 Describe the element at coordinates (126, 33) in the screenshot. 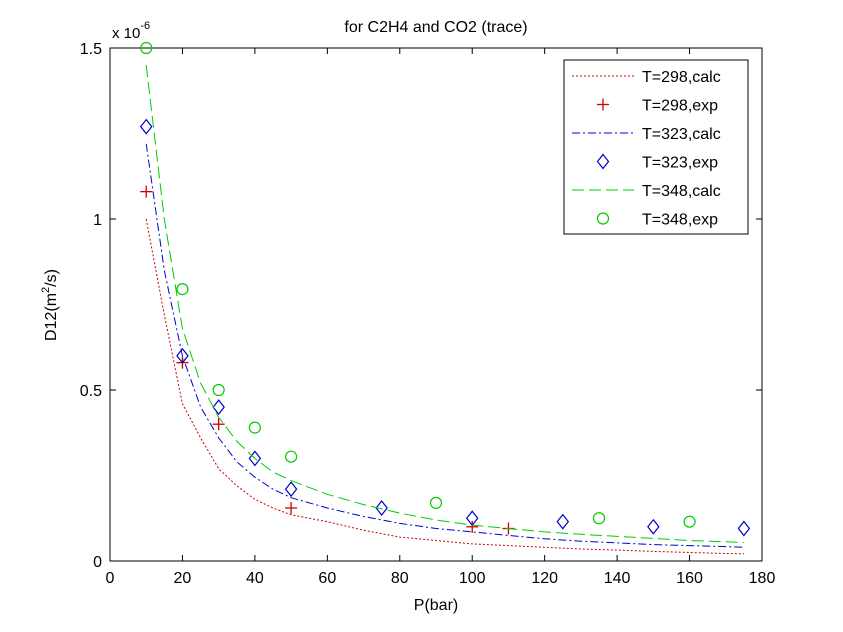

I see `y-axis-multiplier-base: x 10` at that location.